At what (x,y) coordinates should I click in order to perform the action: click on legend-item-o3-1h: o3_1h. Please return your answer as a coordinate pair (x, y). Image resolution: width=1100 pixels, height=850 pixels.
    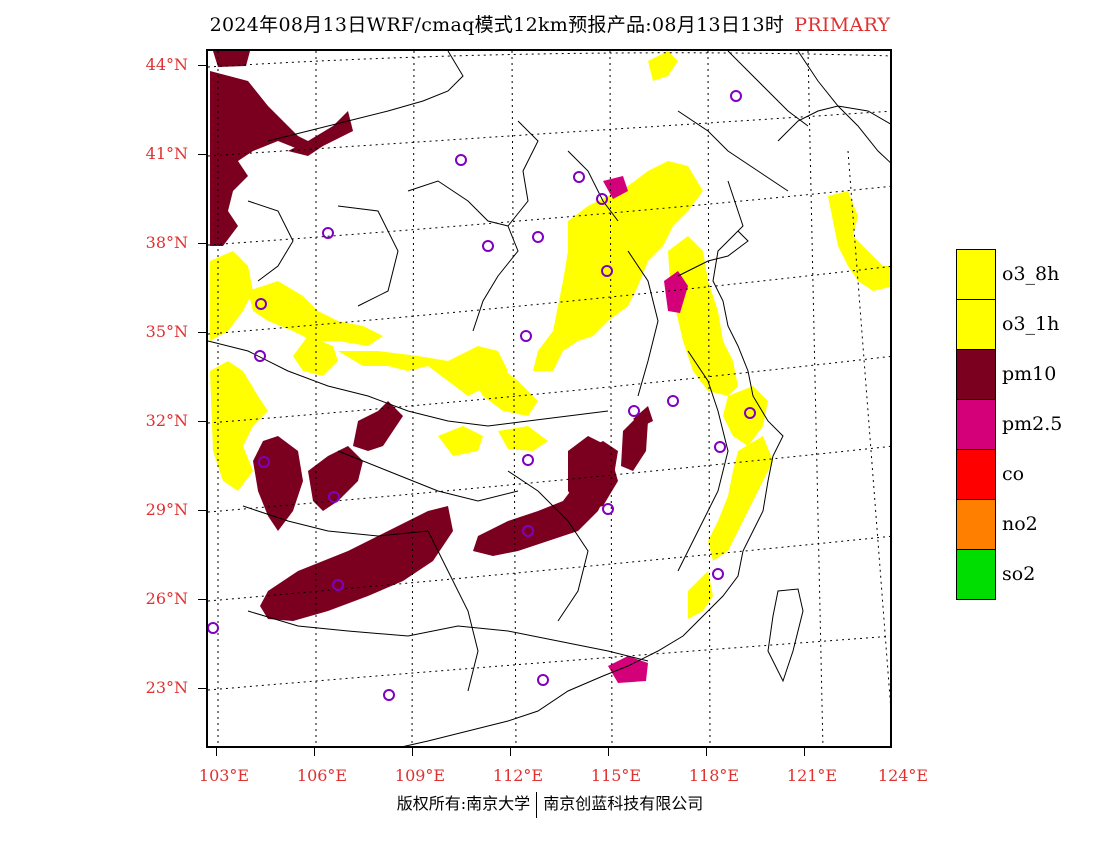
    Looking at the image, I should click on (1026, 324).